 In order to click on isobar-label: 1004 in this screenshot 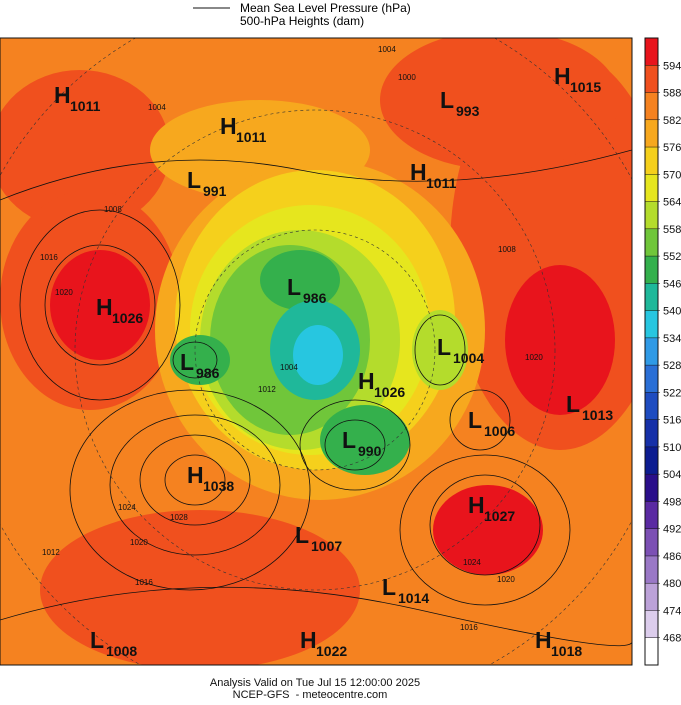, I will do `click(289, 367)`.